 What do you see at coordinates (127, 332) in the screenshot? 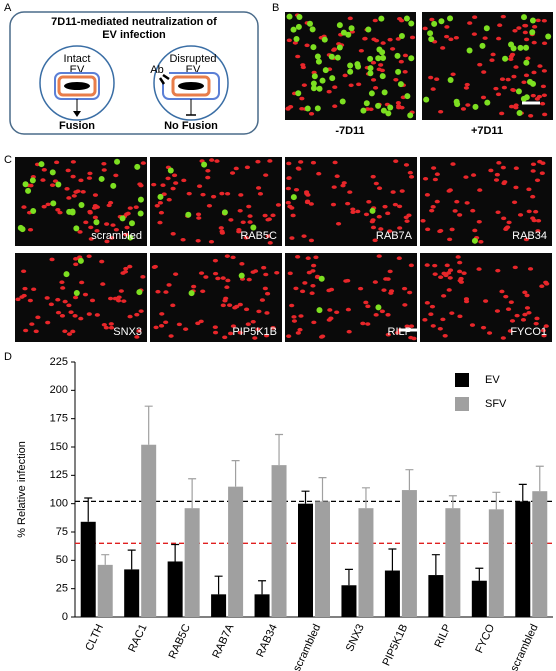
I see `image-label: SNX3` at bounding box center [127, 332].